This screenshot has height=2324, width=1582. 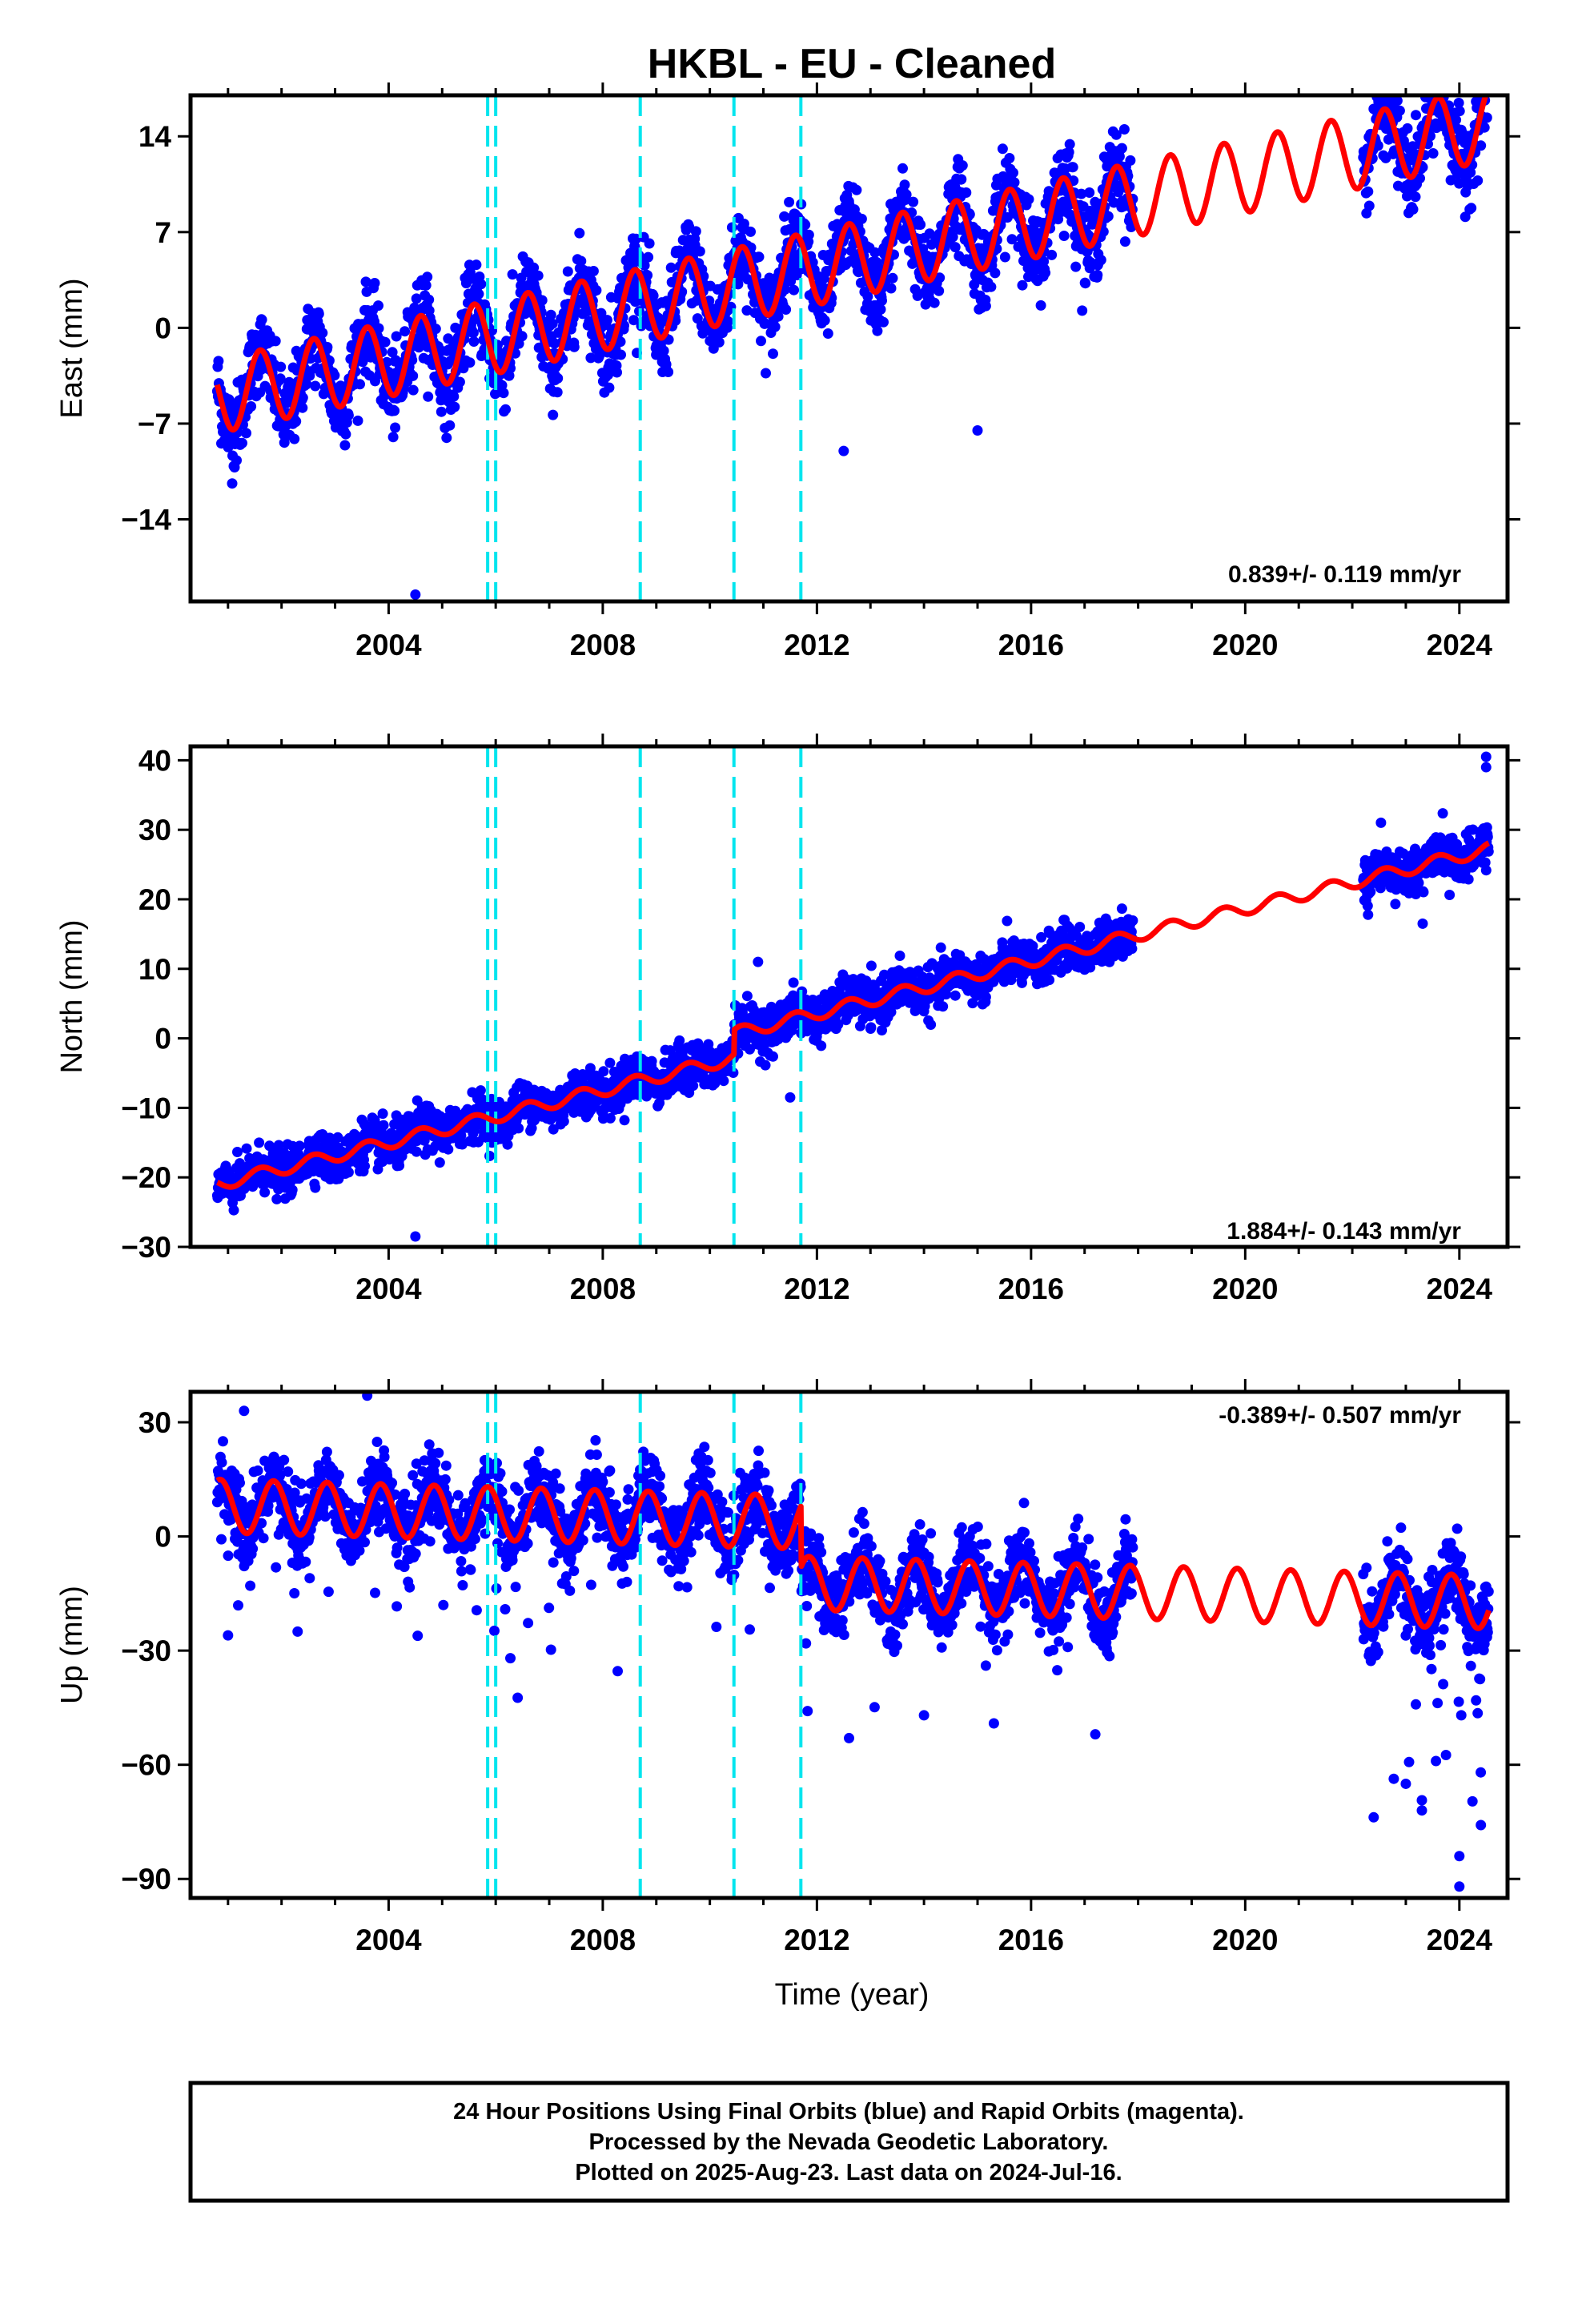 I want to click on chart-title: HKBL - EU - Cleaned, so click(x=852, y=64).